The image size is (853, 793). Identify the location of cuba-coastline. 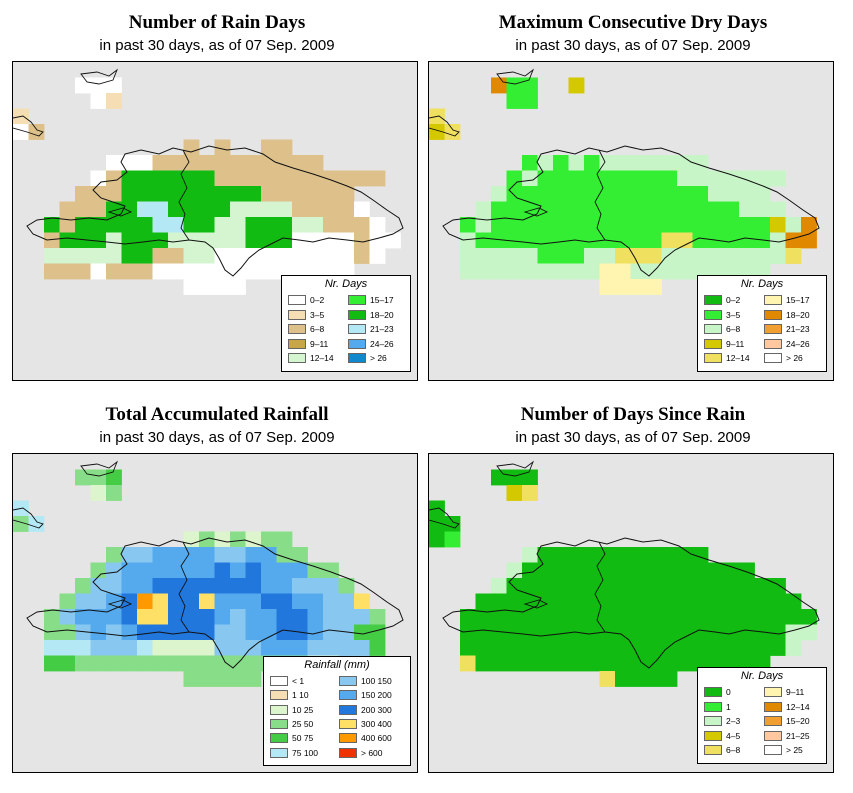
(444, 126).